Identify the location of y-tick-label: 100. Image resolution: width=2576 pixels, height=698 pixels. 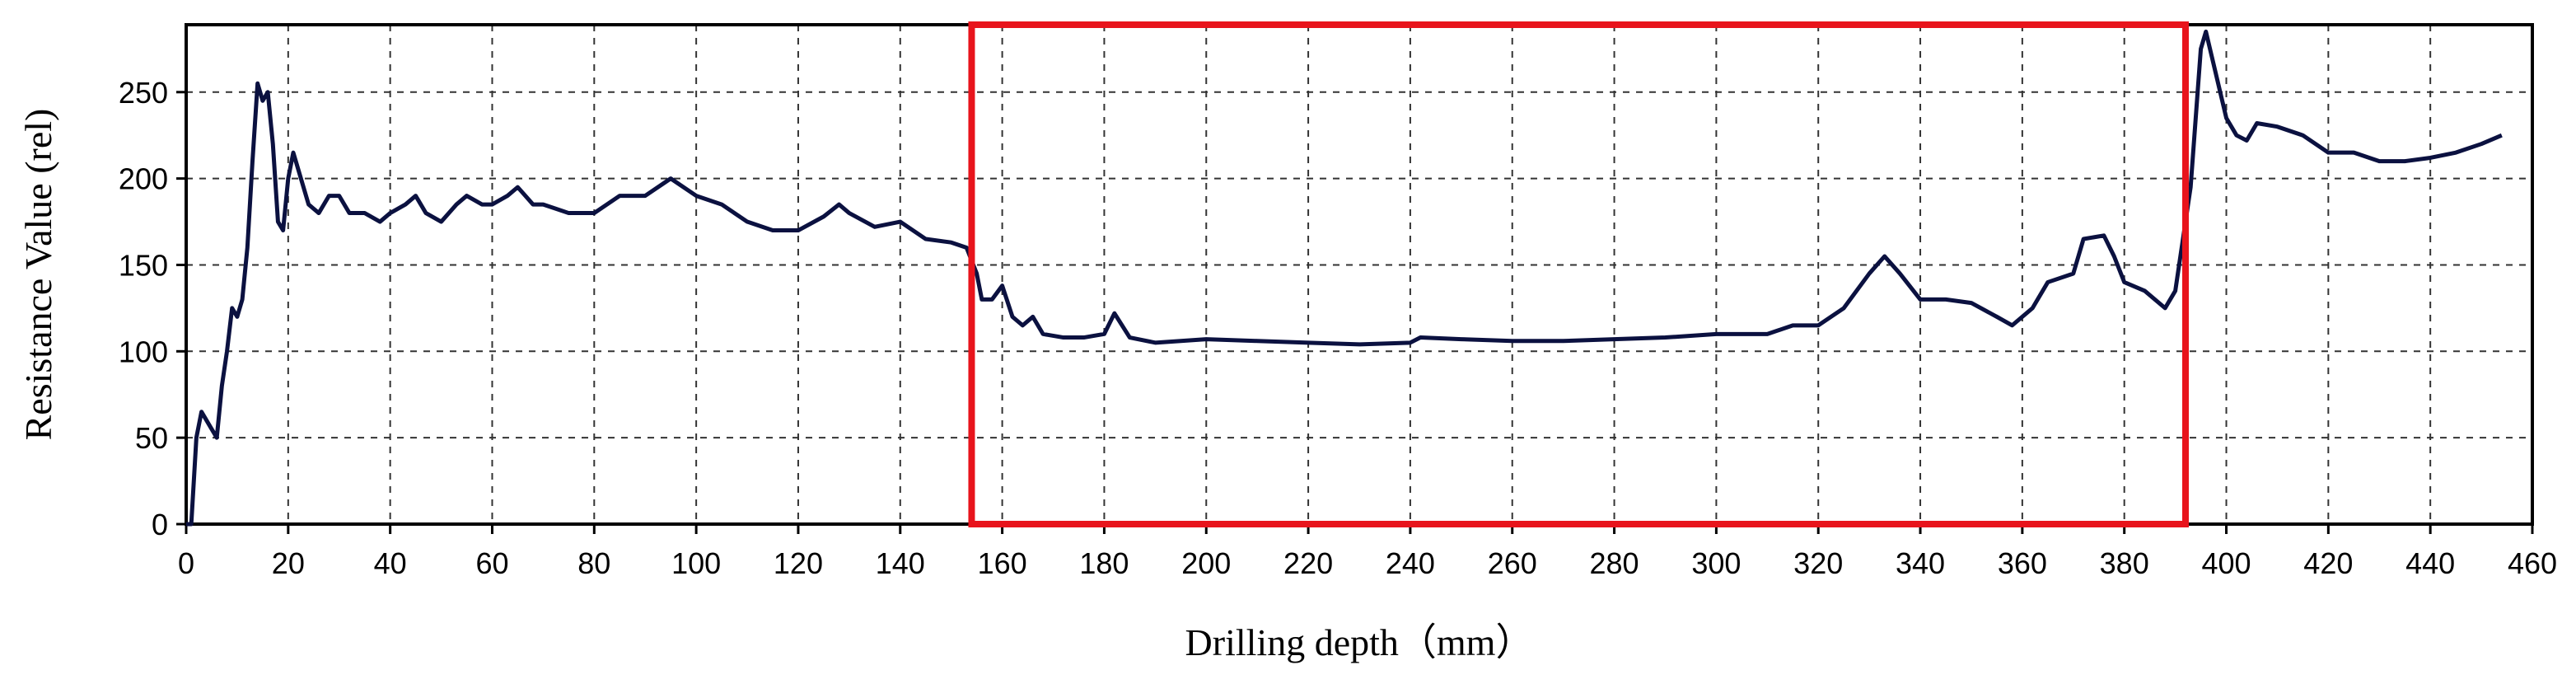
(143, 351).